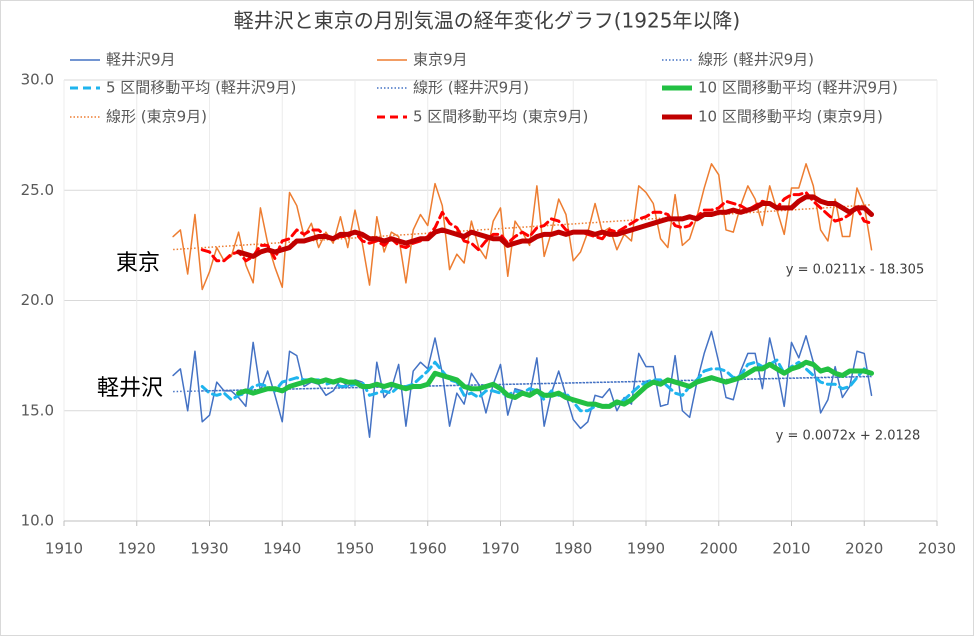 The height and width of the screenshot is (636, 974). What do you see at coordinates (864, 549) in the screenshot?
I see `x-tick-label: 2020` at bounding box center [864, 549].